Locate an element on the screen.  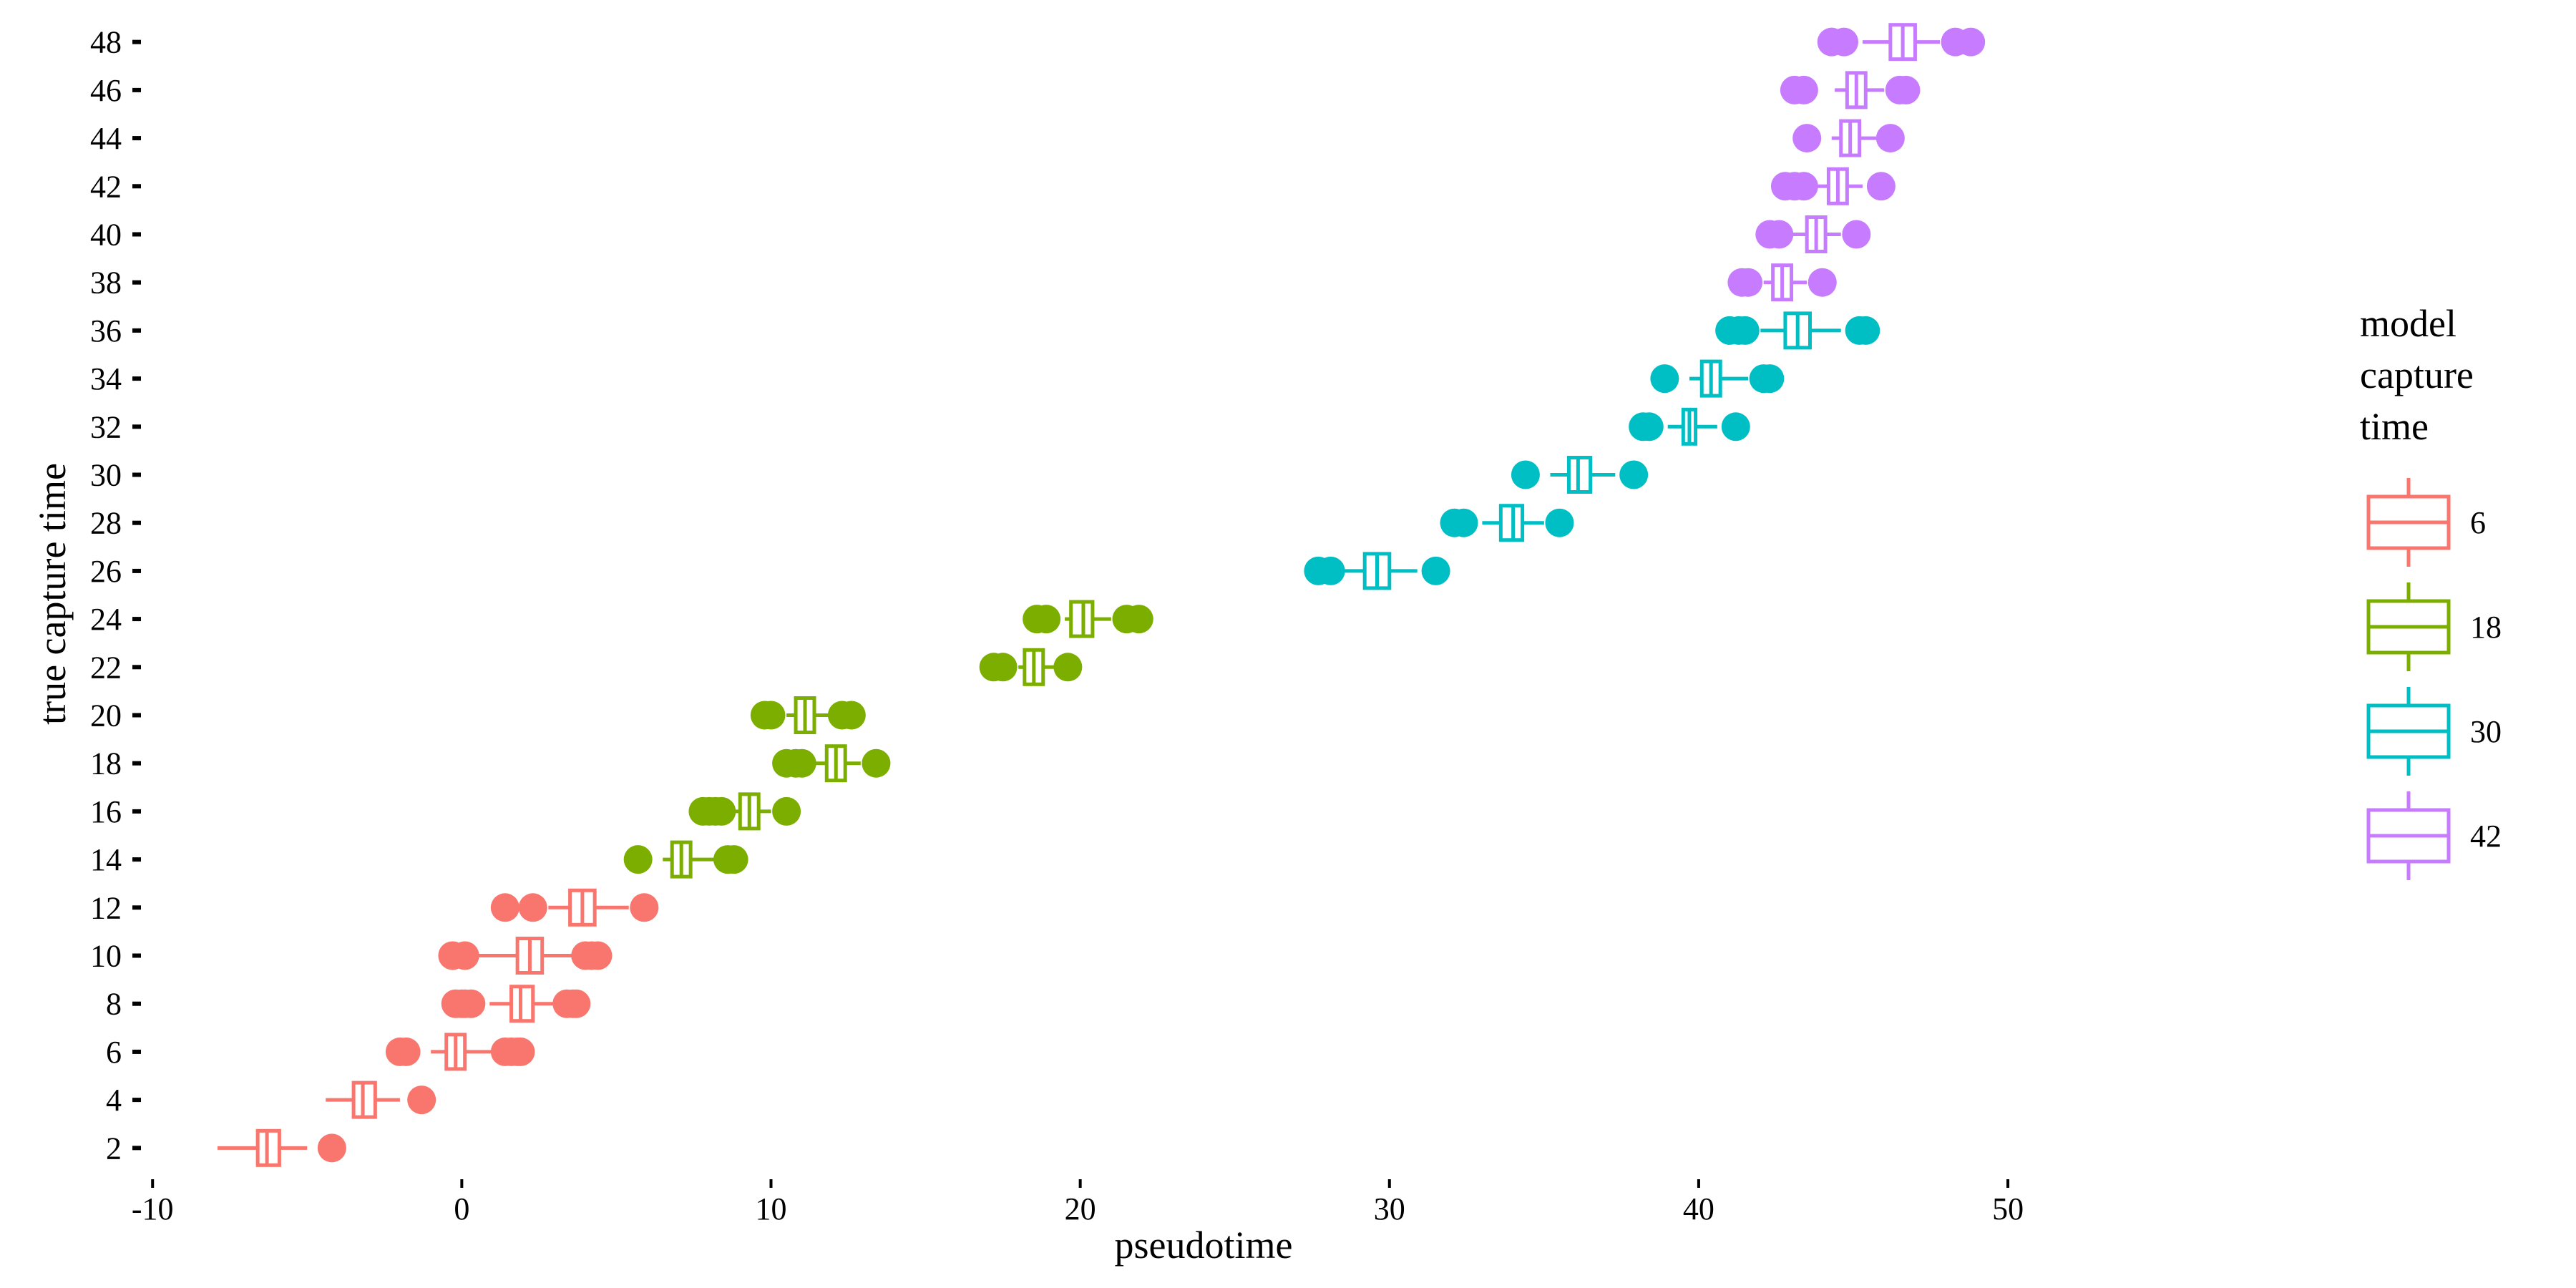
y-tick-label: 38 is located at coordinates (106, 283).